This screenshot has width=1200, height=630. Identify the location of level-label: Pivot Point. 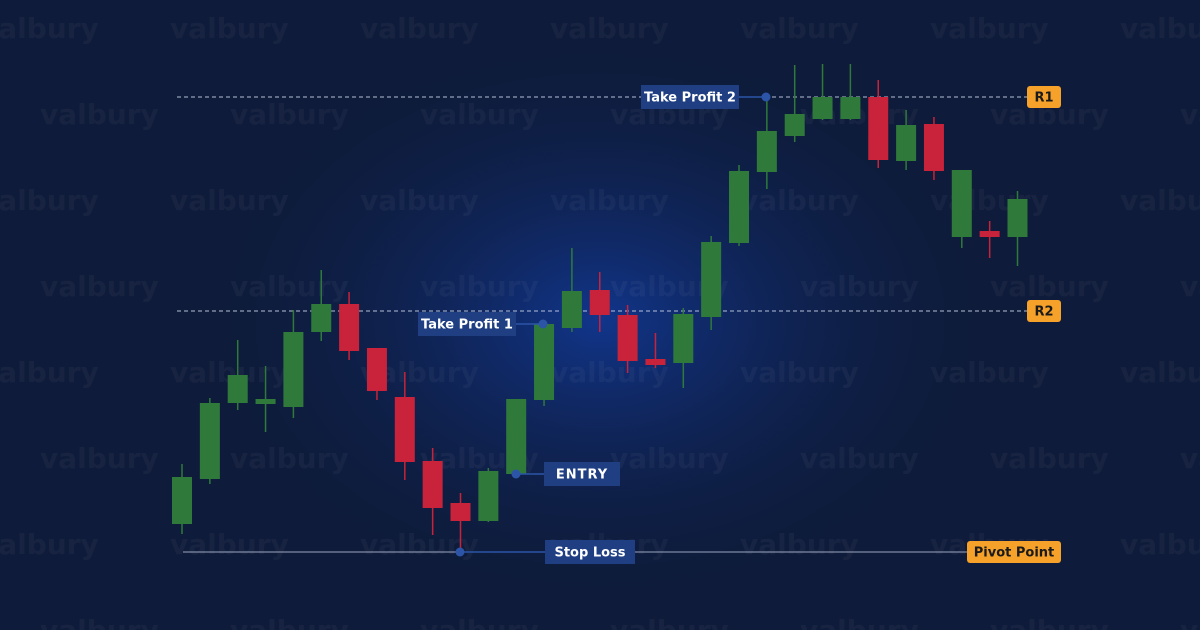
(1014, 553).